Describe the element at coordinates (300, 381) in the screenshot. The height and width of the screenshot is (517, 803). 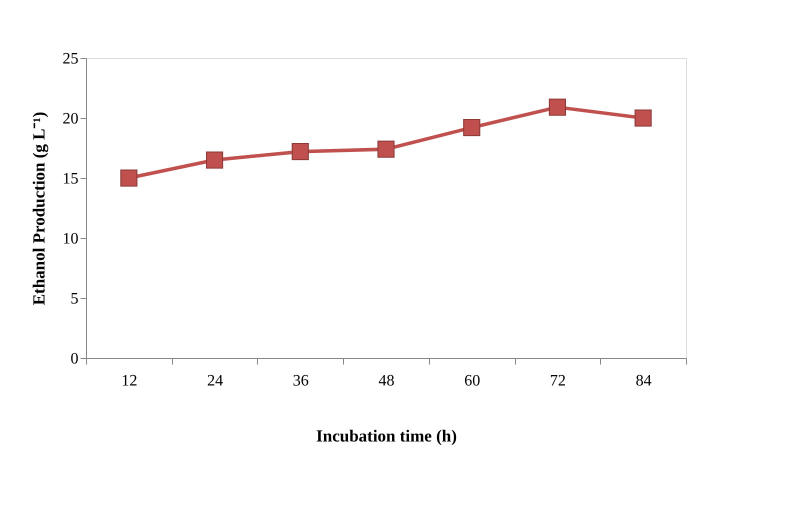
I see `x-tick-label: 36` at that location.